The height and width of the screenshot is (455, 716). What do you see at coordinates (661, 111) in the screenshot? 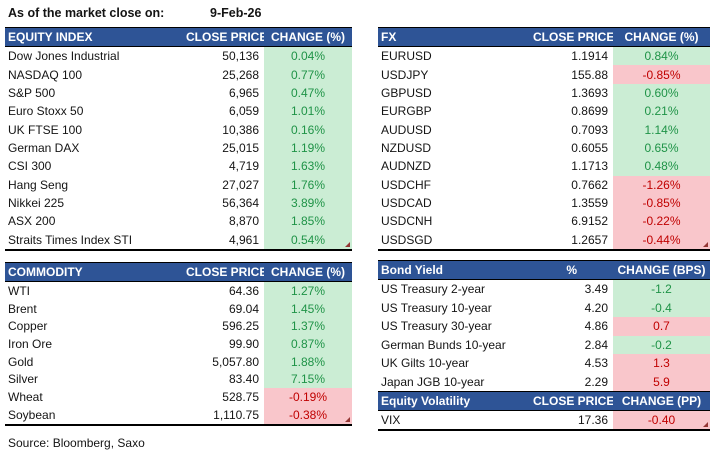
I see `row-change-value: 0.21%` at bounding box center [661, 111].